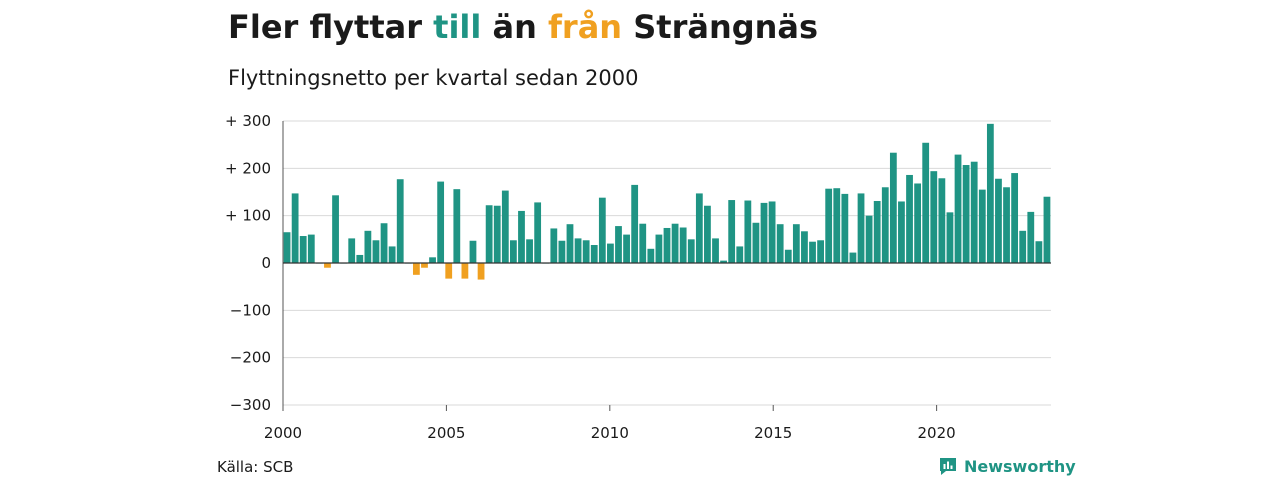 This screenshot has height=480, width=1280. Describe the element at coordinates (433, 78) in the screenshot. I see `chart-subtitle: Flyttningsnetto per kvartal sedan 2000` at that location.